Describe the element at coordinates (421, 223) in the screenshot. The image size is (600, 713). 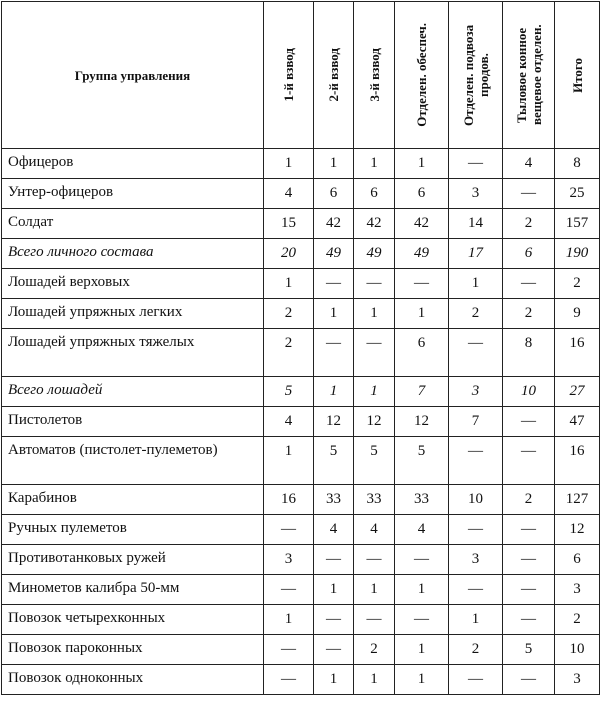
I see `table-cell: 42` at that location.